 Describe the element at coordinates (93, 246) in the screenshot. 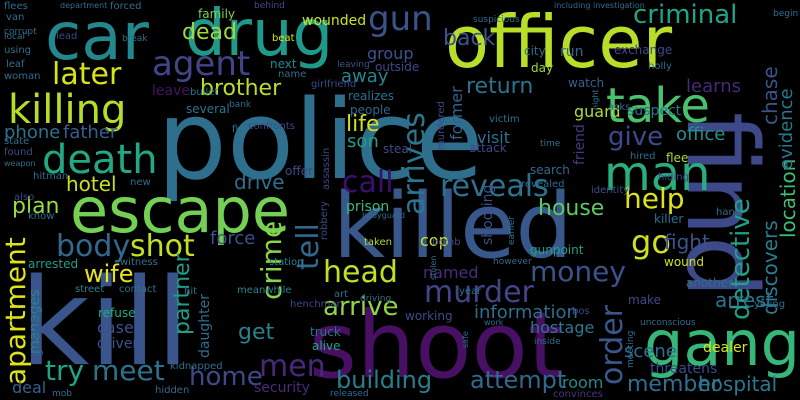

I see `word-body: body` at that location.